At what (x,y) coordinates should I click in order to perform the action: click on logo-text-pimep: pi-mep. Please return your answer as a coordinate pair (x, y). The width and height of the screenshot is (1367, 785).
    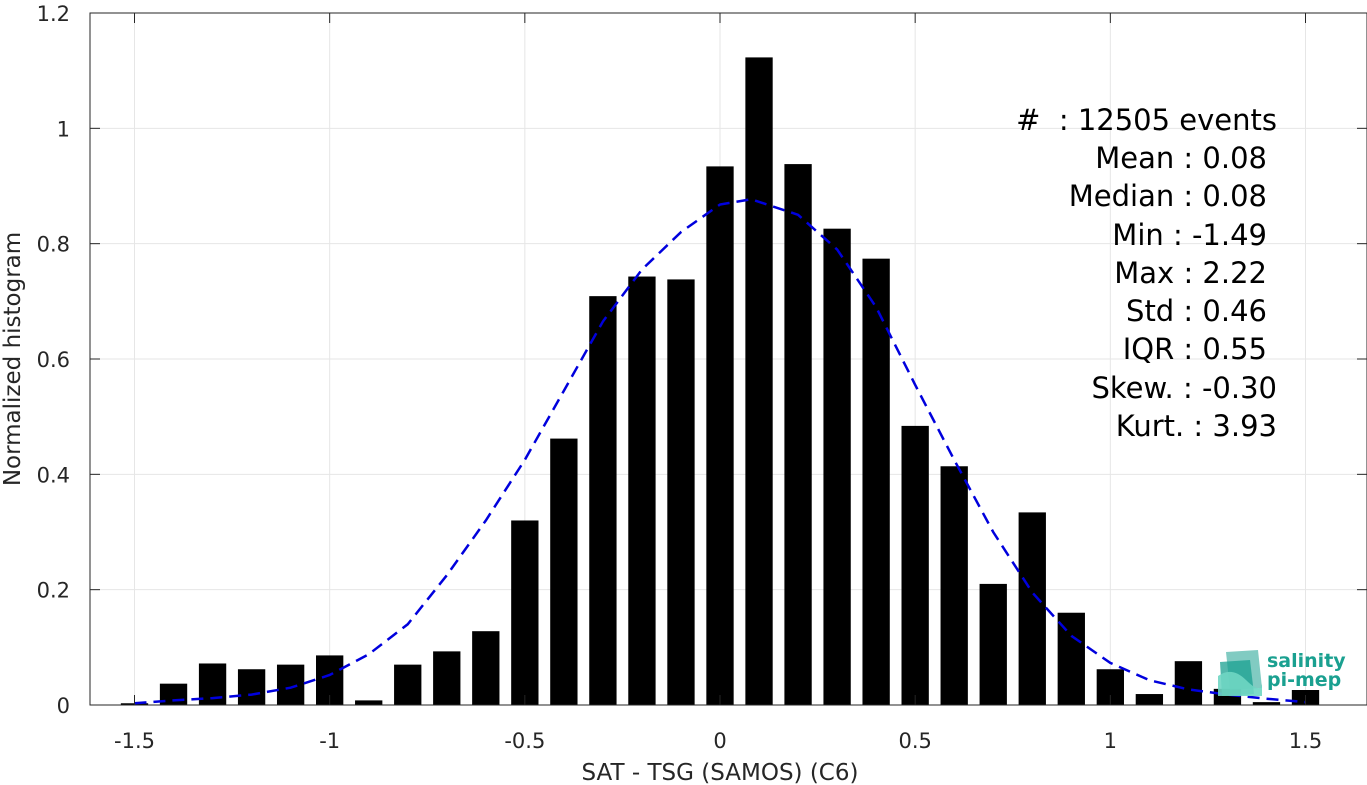
    Looking at the image, I should click on (1304, 680).